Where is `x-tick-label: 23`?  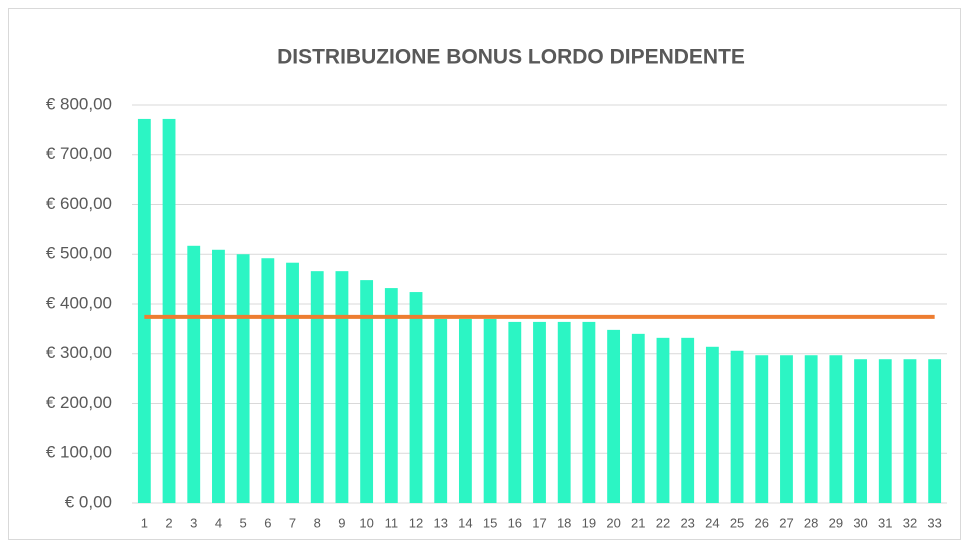 x-tick-label: 23 is located at coordinates (687, 522).